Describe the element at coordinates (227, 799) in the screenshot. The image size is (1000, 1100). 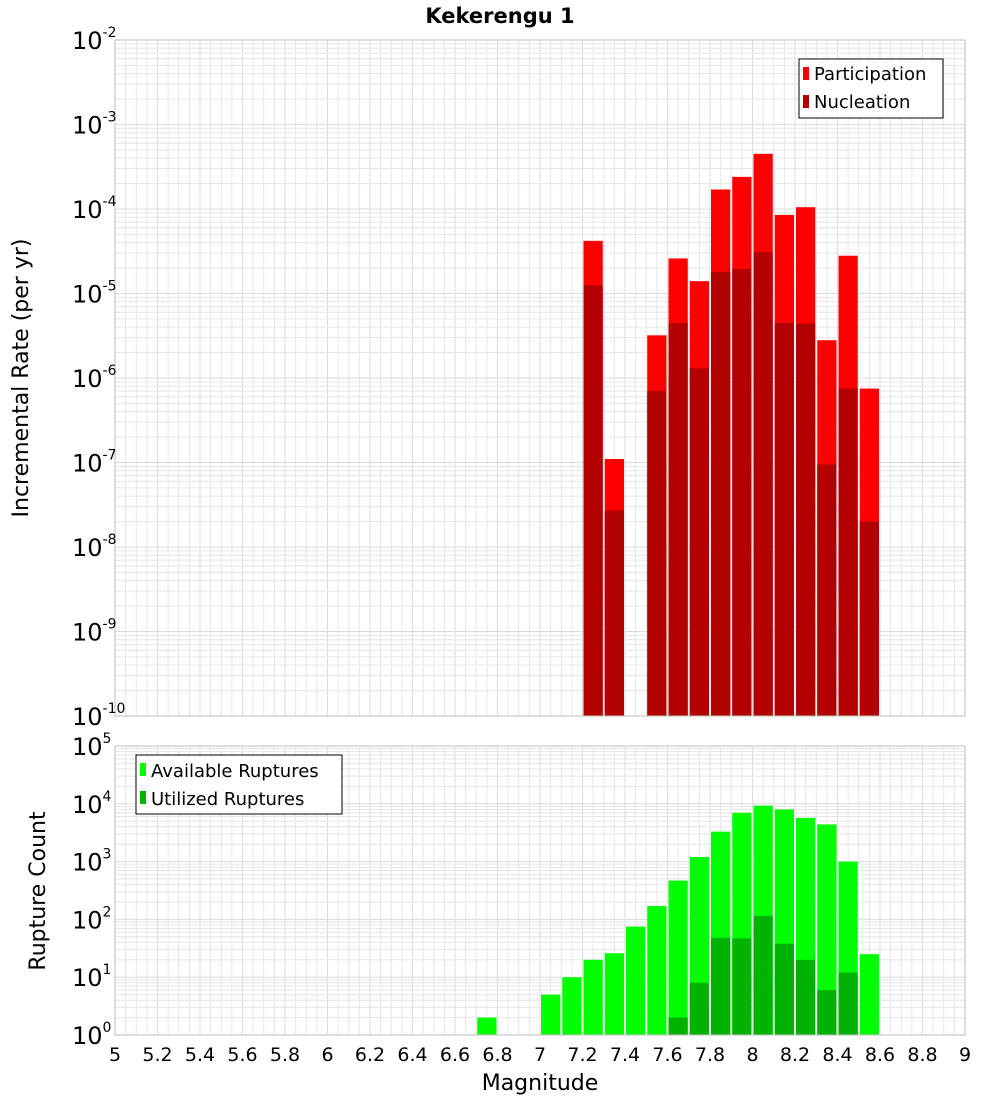
I see `legend-label-utilized: Utilized Ruptures` at that location.